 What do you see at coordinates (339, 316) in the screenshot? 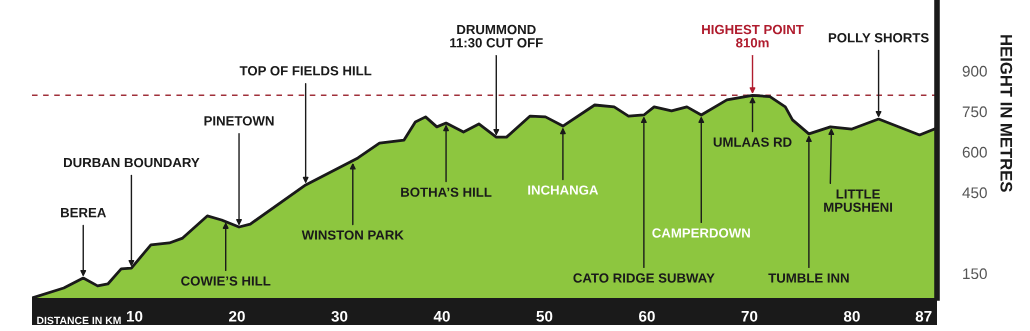
I see `x-tick-label: 30` at bounding box center [339, 316].